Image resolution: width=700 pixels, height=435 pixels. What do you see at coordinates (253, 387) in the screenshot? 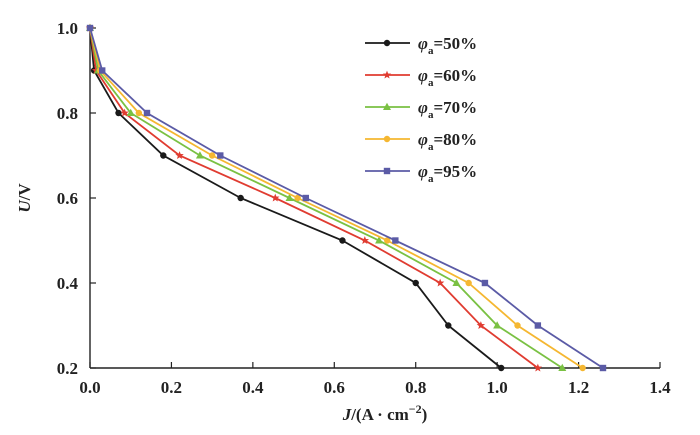
I see `x-tick-label: 0.4` at bounding box center [253, 387].